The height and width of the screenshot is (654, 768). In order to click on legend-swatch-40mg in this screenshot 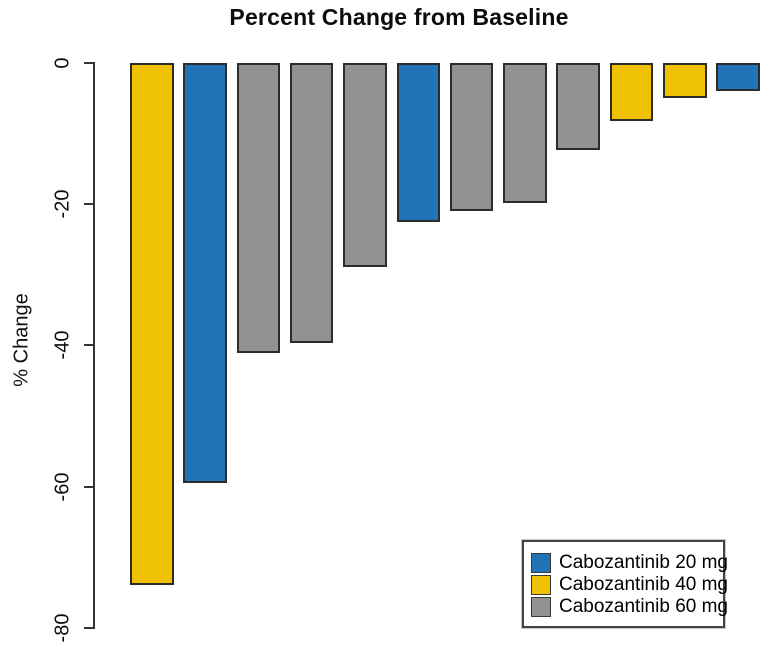, I will do `click(541, 585)`.